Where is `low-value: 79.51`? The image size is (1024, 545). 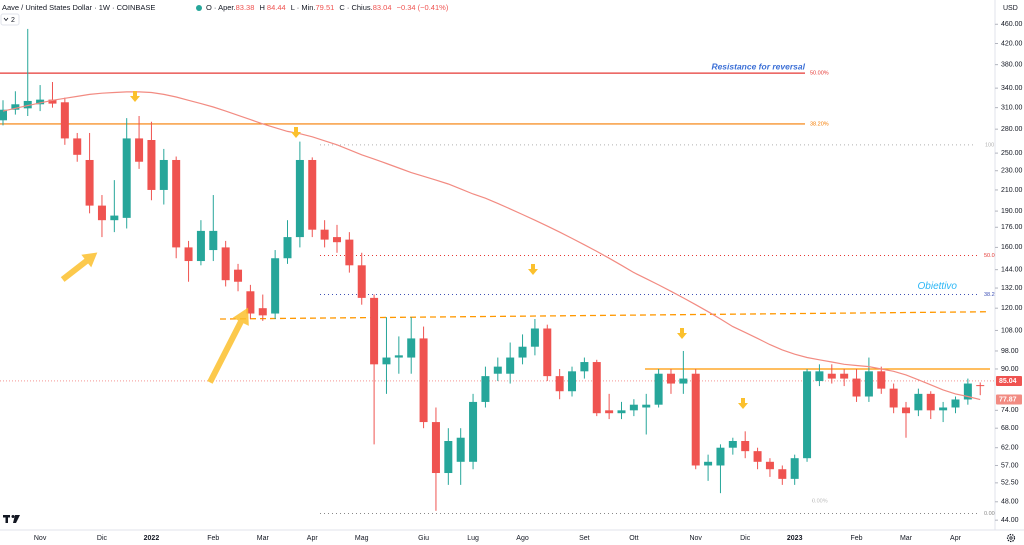 low-value: 79.51 is located at coordinates (325, 7).